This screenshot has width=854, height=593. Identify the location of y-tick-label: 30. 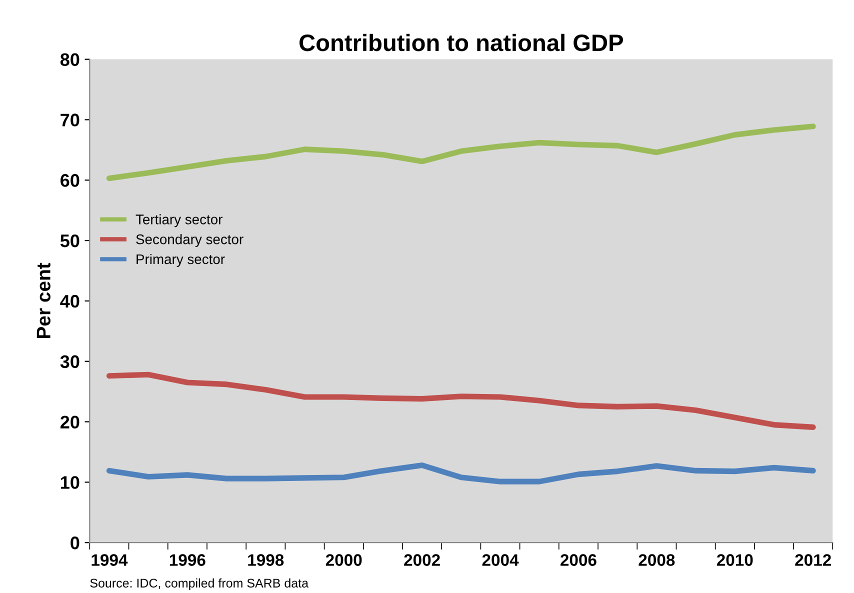
(70, 361).